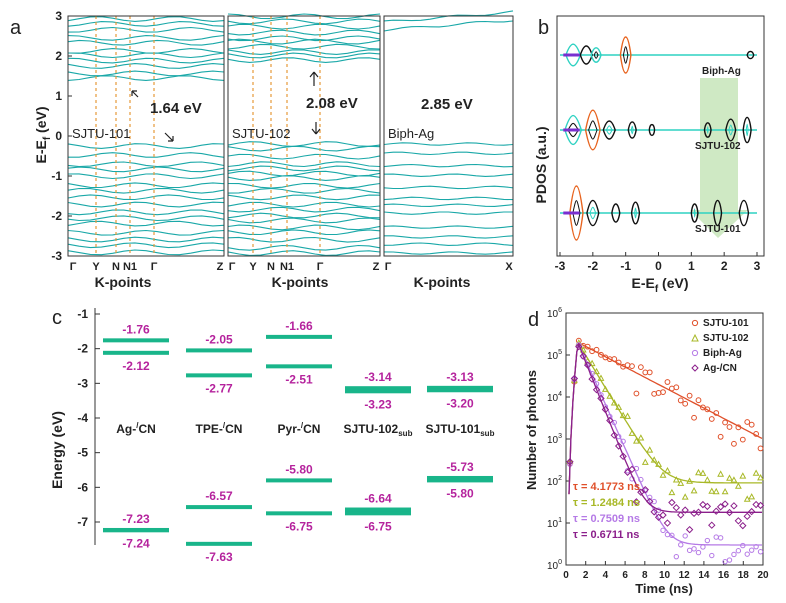 The height and width of the screenshot is (603, 786). What do you see at coordinates (720, 368) in the screenshot?
I see `legend-label: Ag-/CN` at bounding box center [720, 368].